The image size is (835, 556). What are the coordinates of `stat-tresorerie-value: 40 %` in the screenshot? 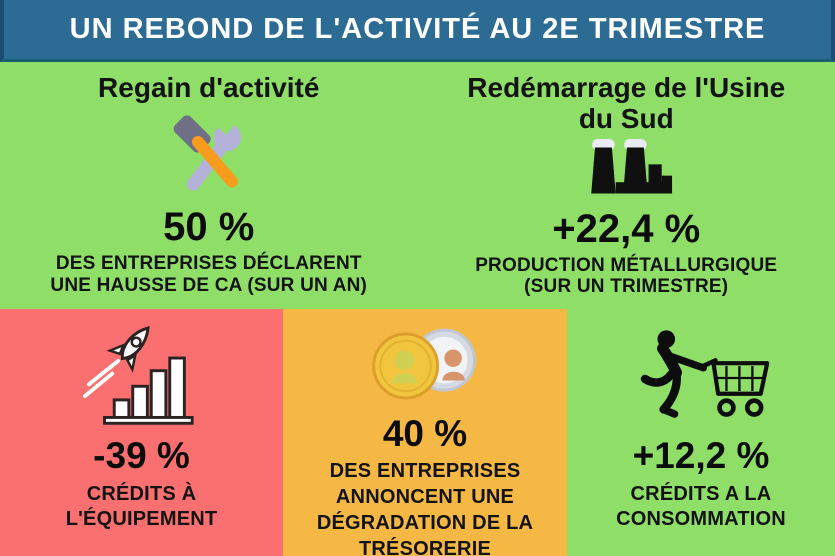 It's located at (425, 433).